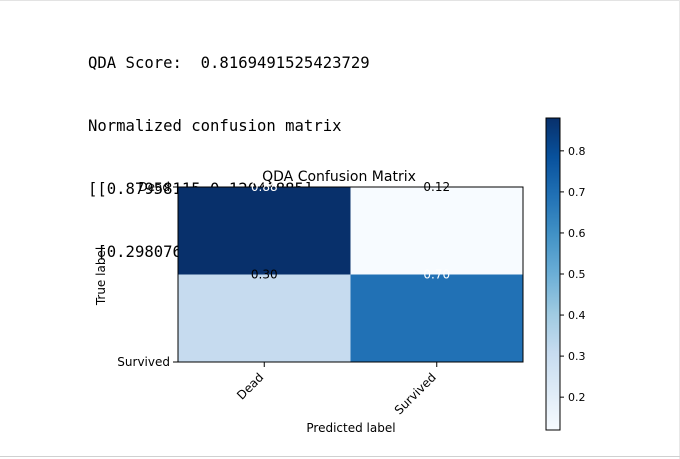  What do you see at coordinates (577, 397) in the screenshot?
I see `colorbar-tick-label: 0.2` at bounding box center [577, 397].